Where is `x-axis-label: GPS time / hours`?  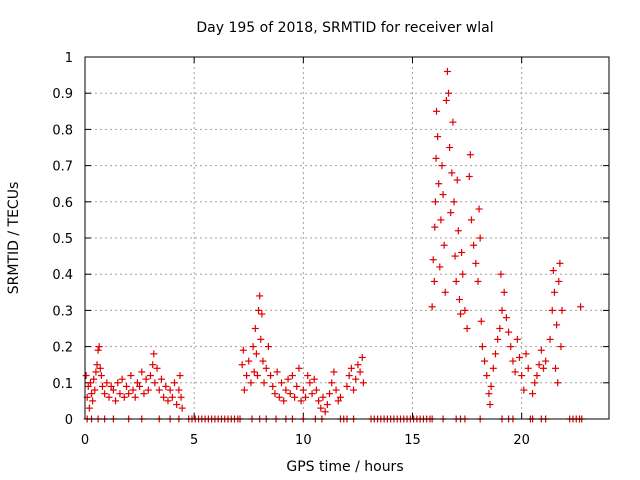
x-axis-label: GPS time / hours is located at coordinates (344, 467).